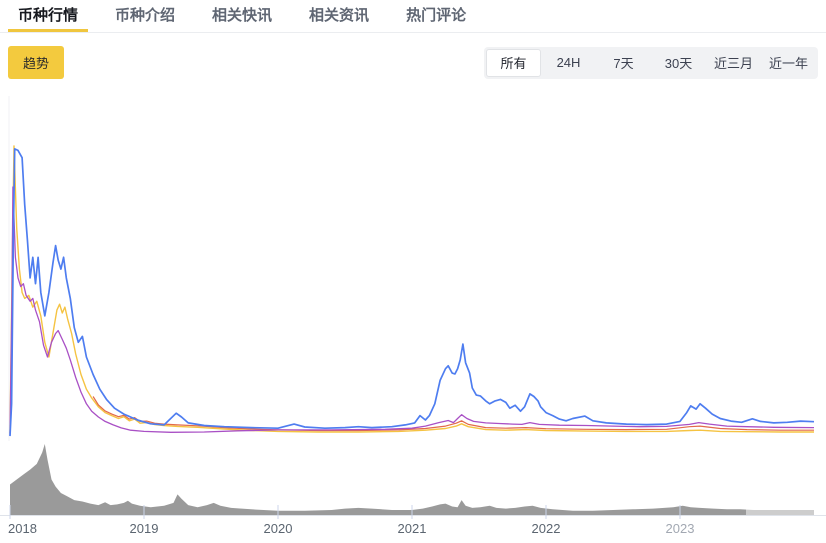  Describe the element at coordinates (144, 528) in the screenshot. I see `x-axis-label-2019: 2019` at that location.